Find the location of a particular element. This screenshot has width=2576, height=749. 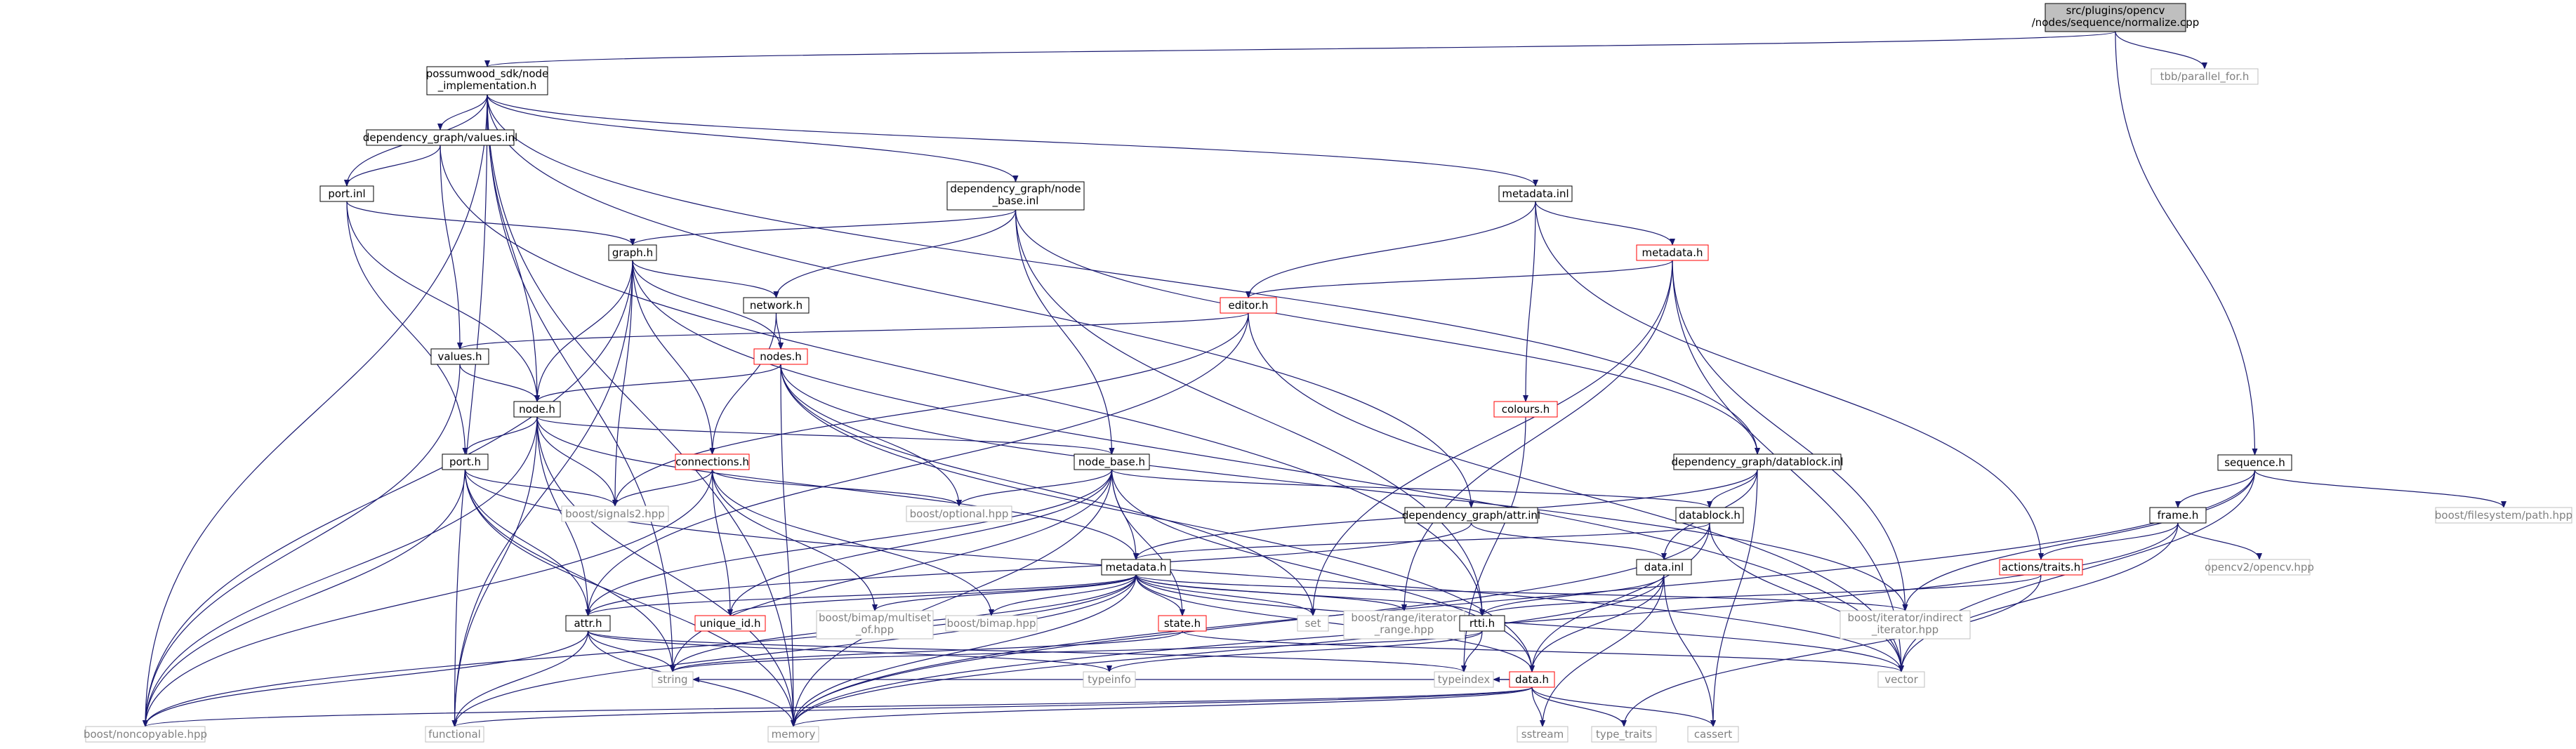

node-data_inl: data.inl is located at coordinates (1664, 567).